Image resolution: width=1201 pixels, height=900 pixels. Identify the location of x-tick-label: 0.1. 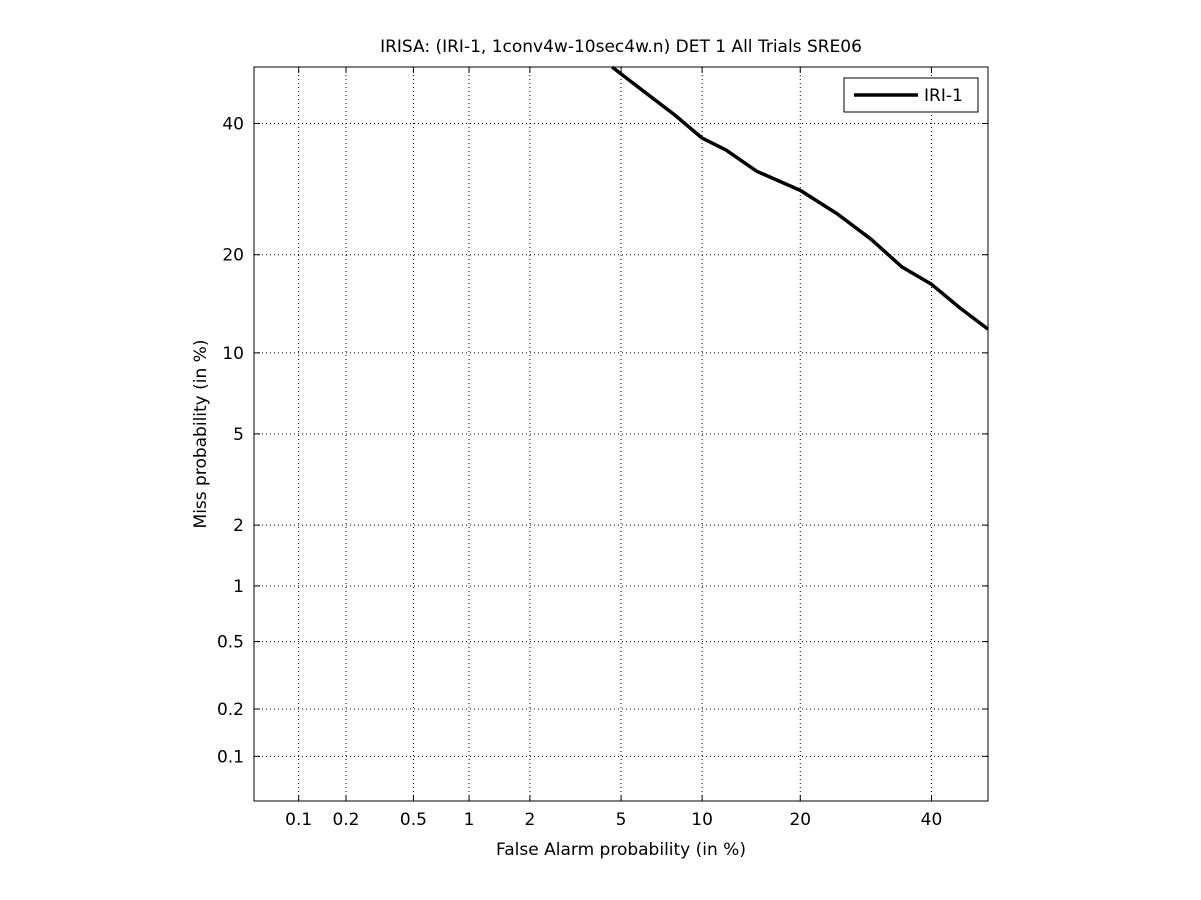
(298, 820).